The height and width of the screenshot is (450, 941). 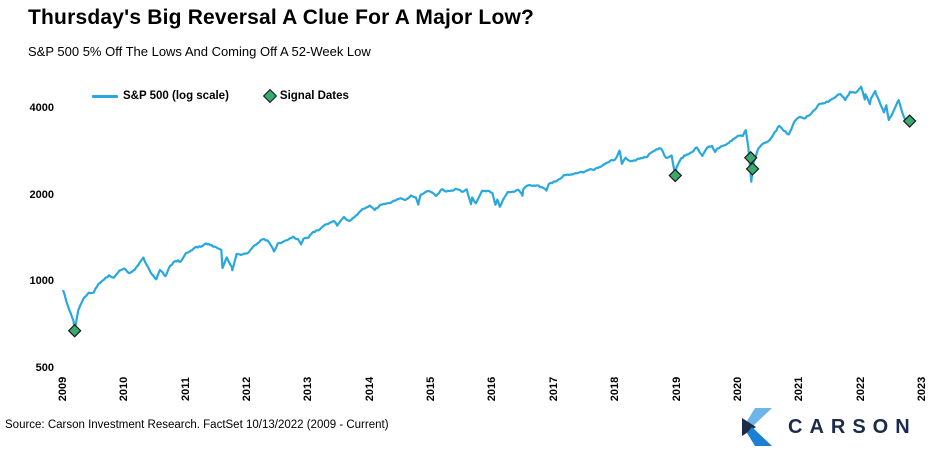 I want to click on x-axis-tick: 2023, so click(x=921, y=389).